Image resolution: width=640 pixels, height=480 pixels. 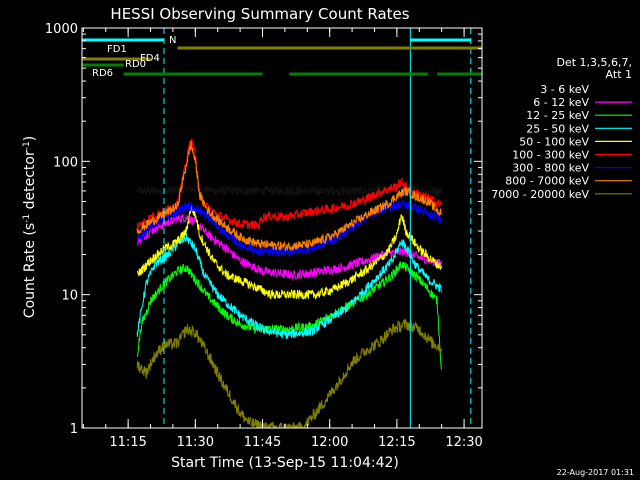 What do you see at coordinates (27, 218) in the screenshot?
I see `y-axis-label-sup1: -1` at bounding box center [27, 218].